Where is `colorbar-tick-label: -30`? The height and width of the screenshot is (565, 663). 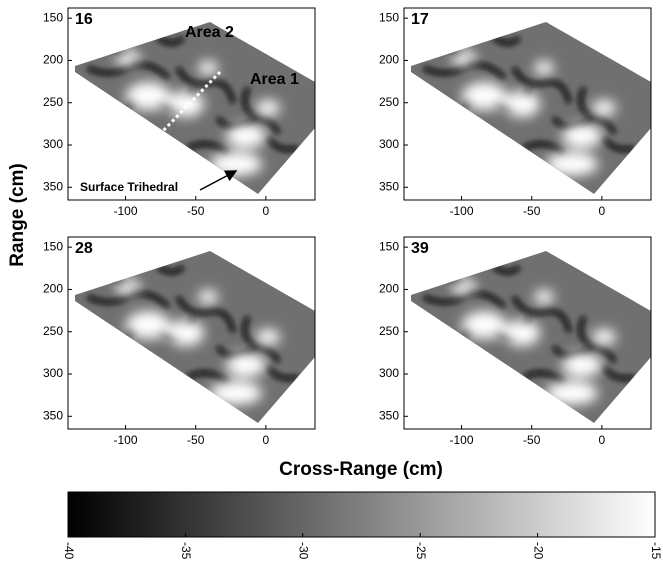 colorbar-tick-label: -30 is located at coordinates (304, 551).